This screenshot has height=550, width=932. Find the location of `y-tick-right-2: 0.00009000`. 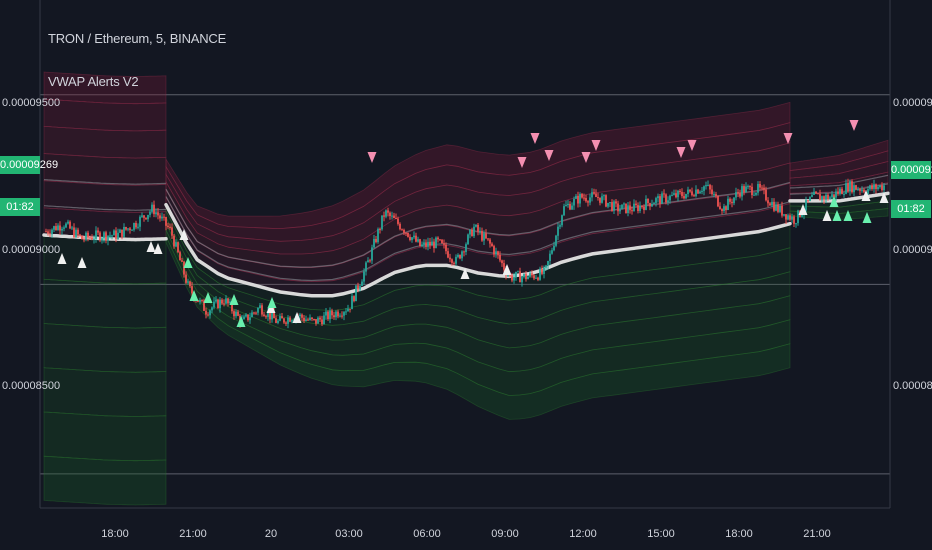

y-tick-right-2: 0.00009000 is located at coordinates (912, 250).